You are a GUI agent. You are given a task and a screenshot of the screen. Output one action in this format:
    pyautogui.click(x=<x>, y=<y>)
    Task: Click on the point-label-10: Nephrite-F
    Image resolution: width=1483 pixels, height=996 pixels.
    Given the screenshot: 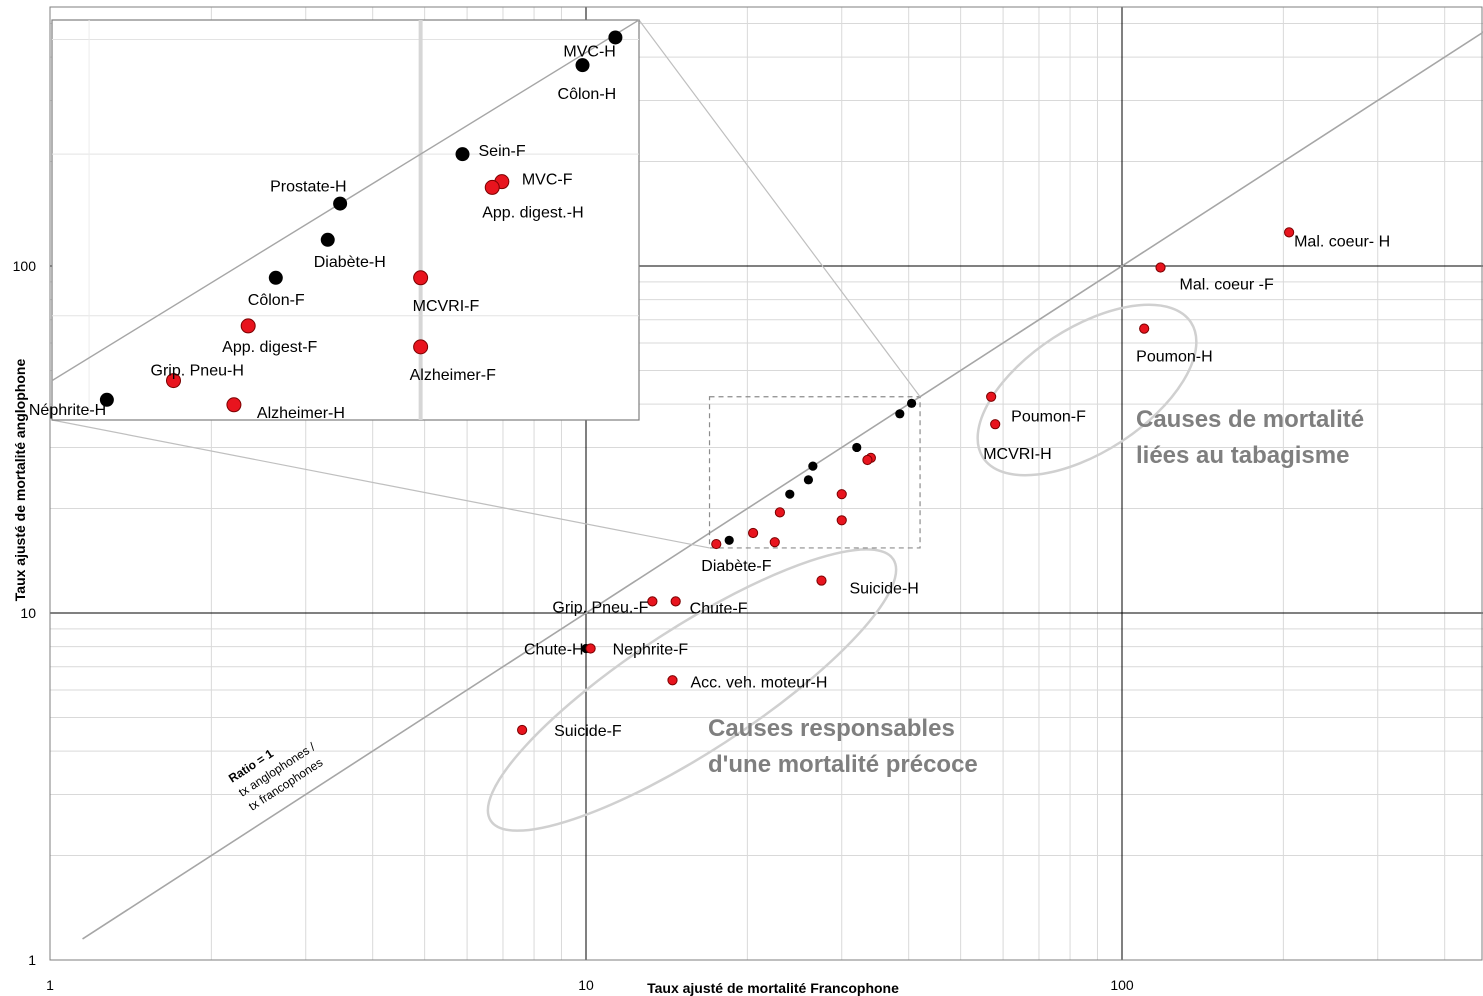 What is the action you would take?
    pyautogui.click(x=651, y=650)
    